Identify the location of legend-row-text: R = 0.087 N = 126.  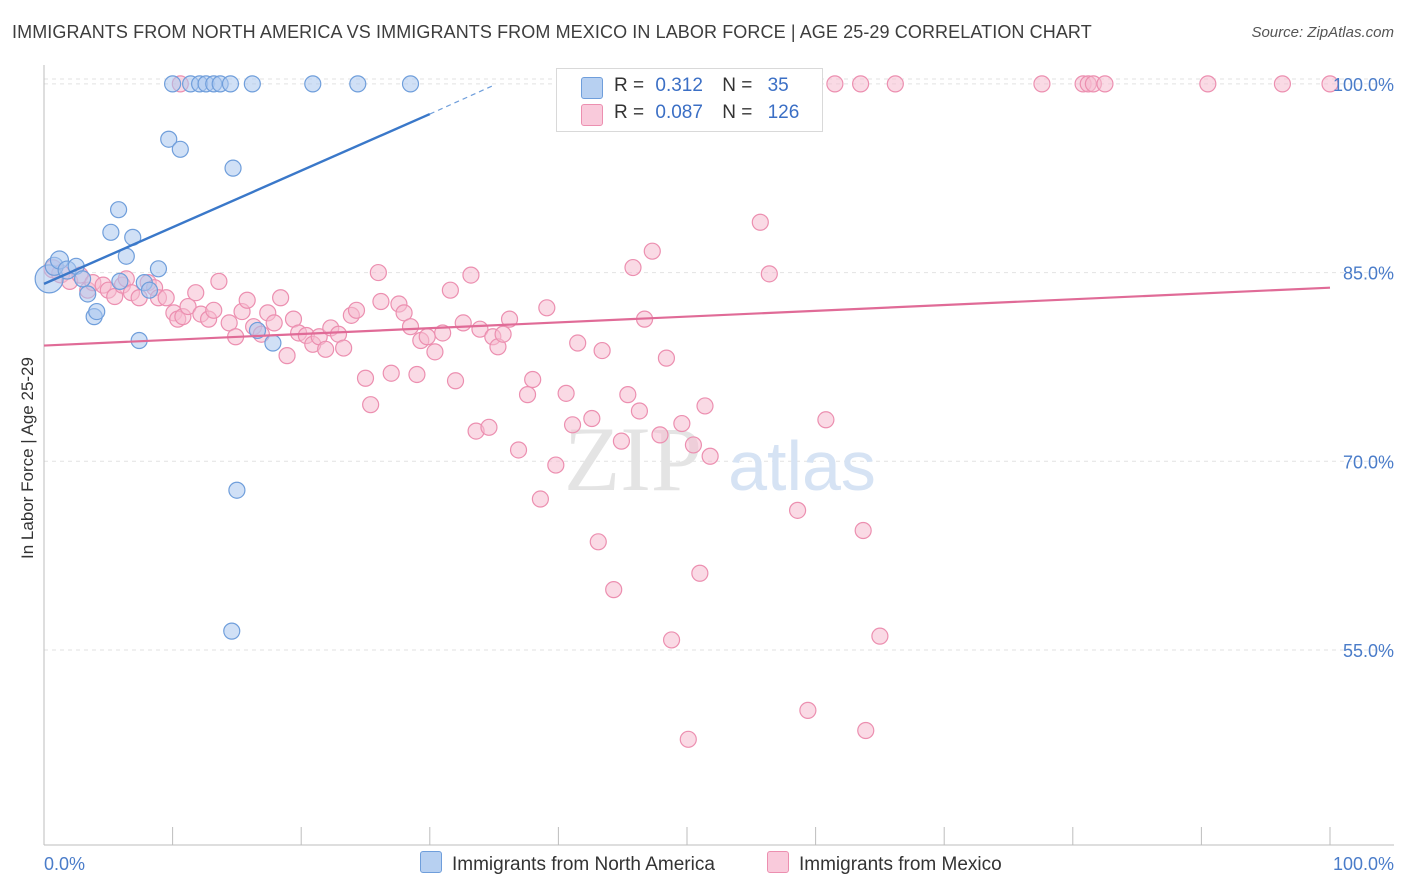
(706, 113).